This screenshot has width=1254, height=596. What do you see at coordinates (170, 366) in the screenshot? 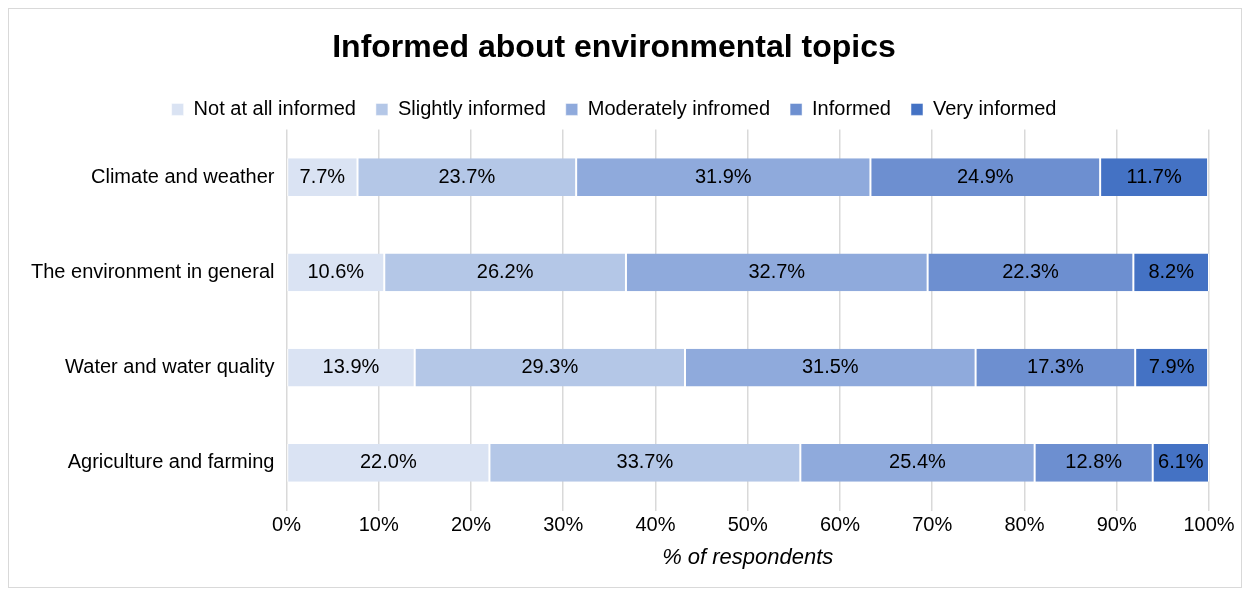
I see `y-tick-label: Water and water quality` at bounding box center [170, 366].